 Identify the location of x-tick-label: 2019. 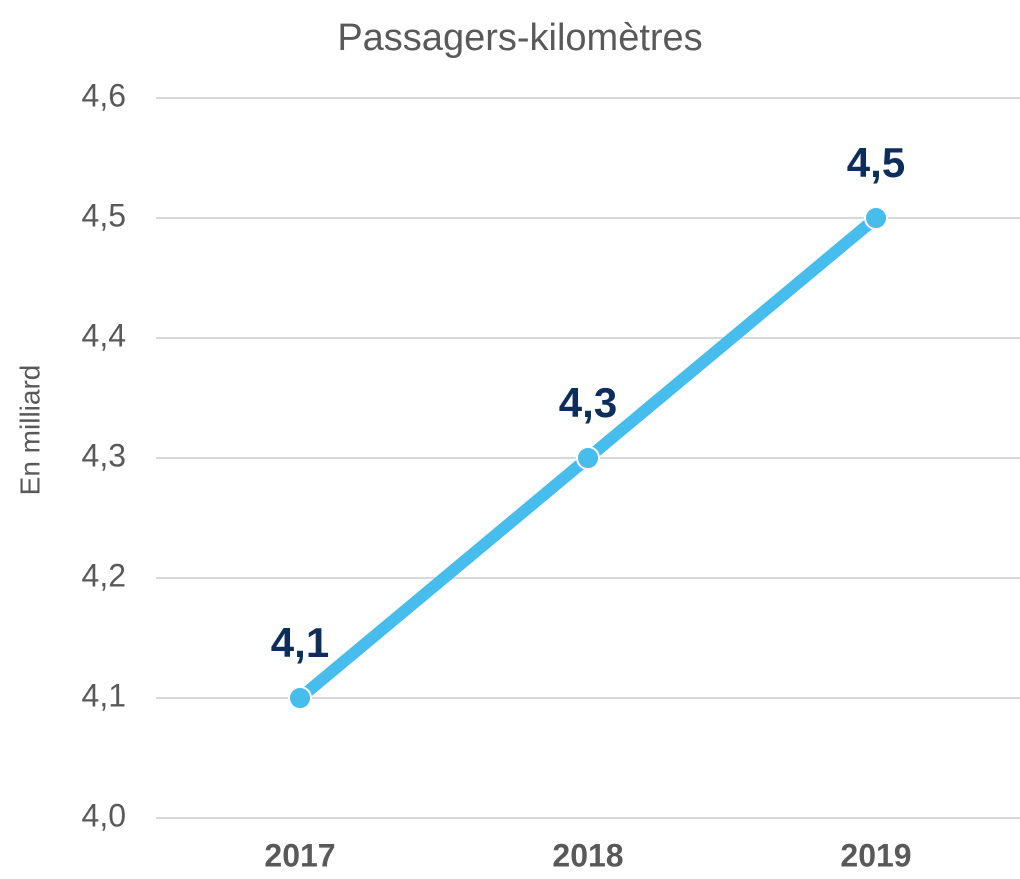
(875, 855).